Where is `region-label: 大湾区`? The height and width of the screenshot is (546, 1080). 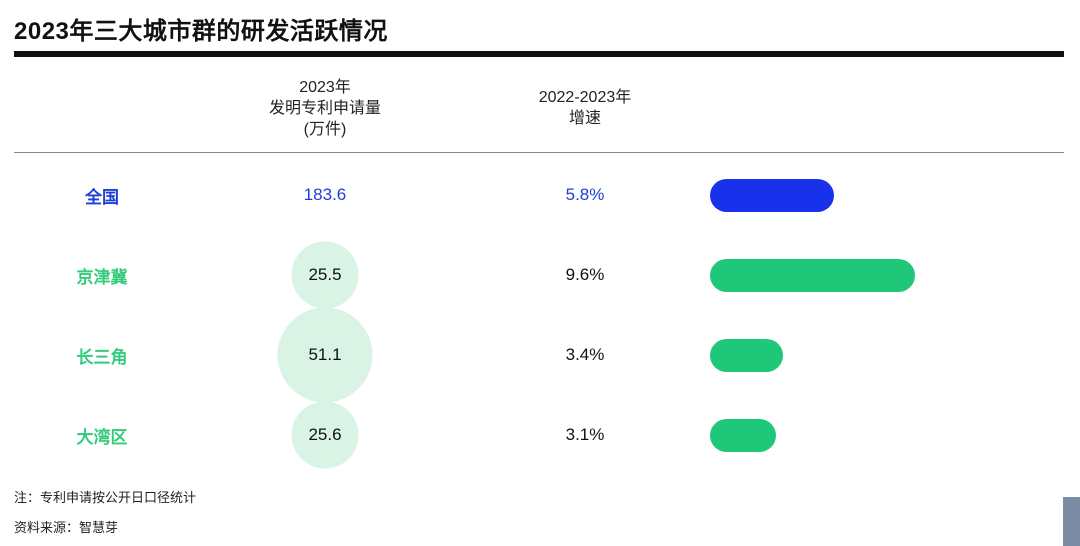
region-label: 大湾区 is located at coordinates (102, 437).